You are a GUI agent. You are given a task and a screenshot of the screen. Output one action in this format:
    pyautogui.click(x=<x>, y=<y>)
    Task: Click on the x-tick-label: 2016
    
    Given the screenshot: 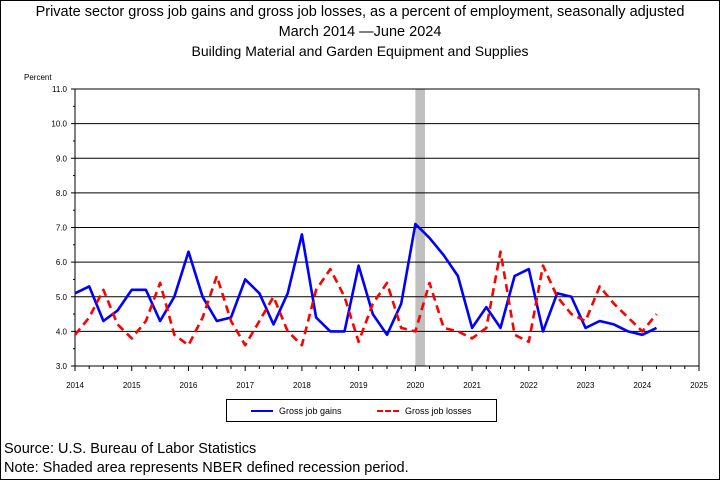 What is the action you would take?
    pyautogui.click(x=189, y=385)
    